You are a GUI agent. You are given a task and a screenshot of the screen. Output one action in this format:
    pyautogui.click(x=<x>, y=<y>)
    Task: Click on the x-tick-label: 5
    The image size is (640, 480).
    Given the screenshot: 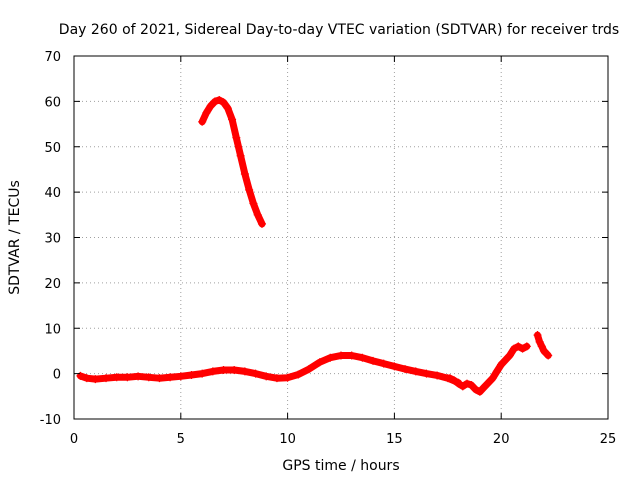 What is the action you would take?
    pyautogui.click(x=181, y=439)
    